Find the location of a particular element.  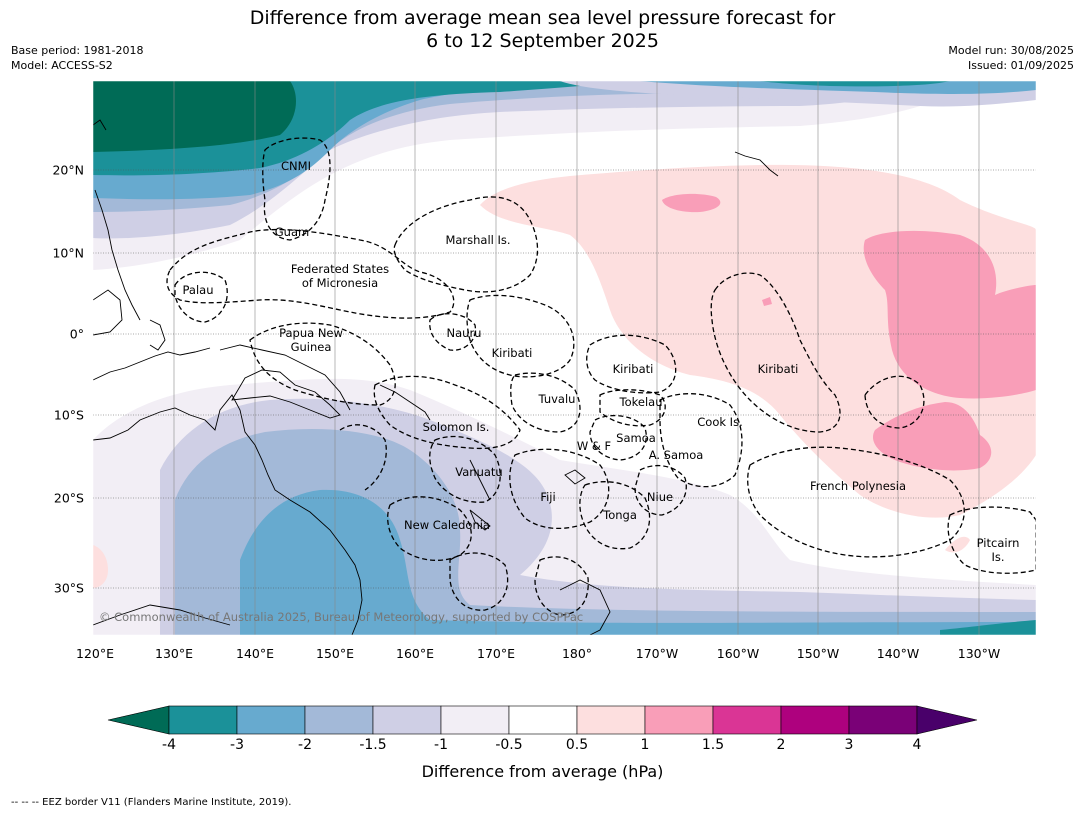

meta-left: Base period: 1981-2018 Model: ACCESS-S2 is located at coordinates (77, 58).